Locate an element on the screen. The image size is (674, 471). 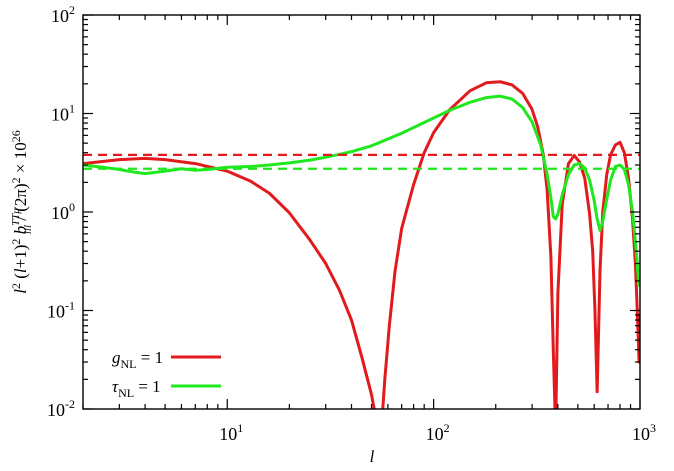
y-tick-label: 10¹ is located at coordinates (63, 113).